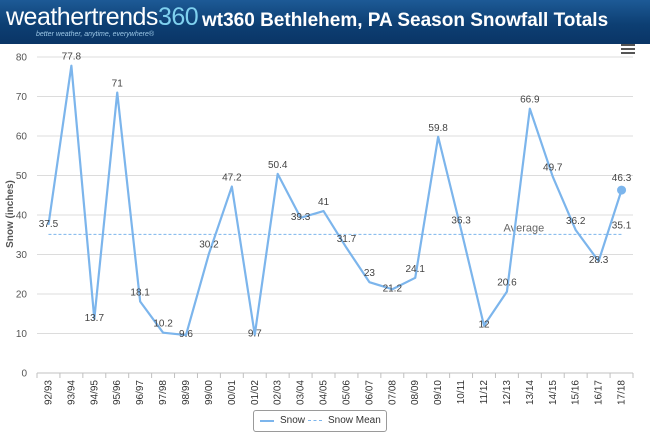 The height and width of the screenshot is (438, 650). I want to click on x-tick-label: 09/10, so click(438, 392).